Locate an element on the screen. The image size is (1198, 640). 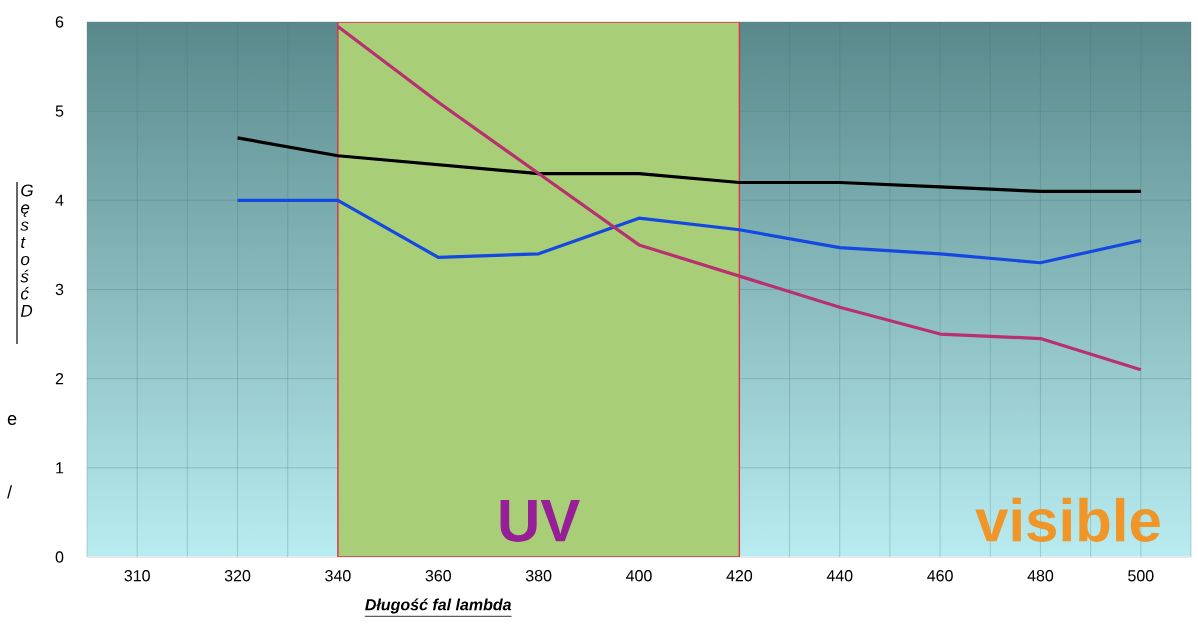
y-tick-label: 3 is located at coordinates (59, 289).